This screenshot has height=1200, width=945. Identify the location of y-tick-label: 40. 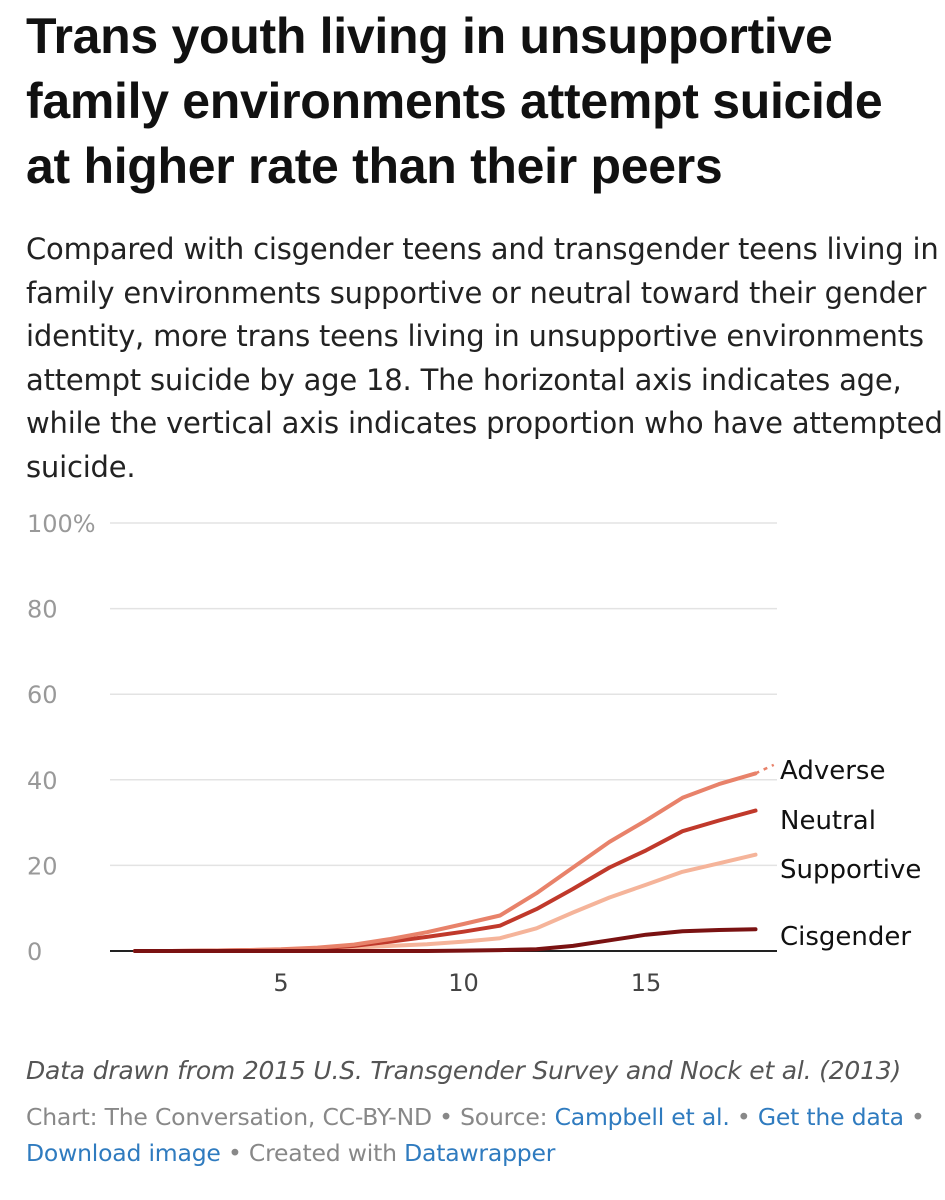
(42, 781).